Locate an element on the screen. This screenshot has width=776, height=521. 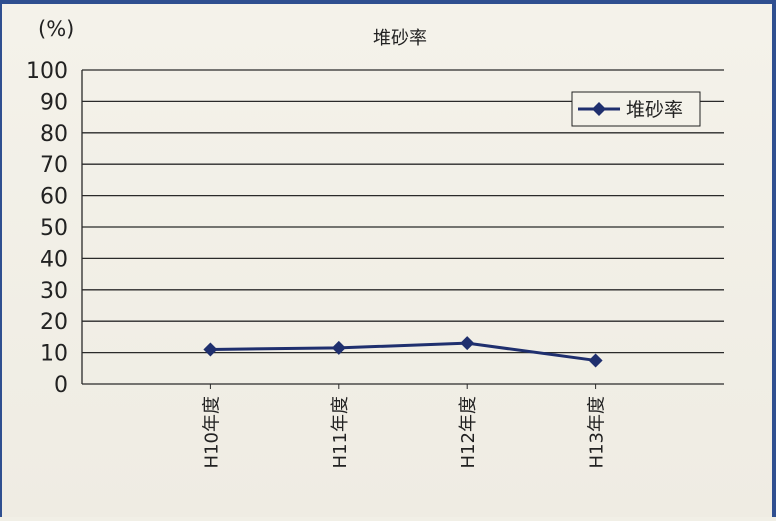
y-tick-label: 40 is located at coordinates (54, 259).